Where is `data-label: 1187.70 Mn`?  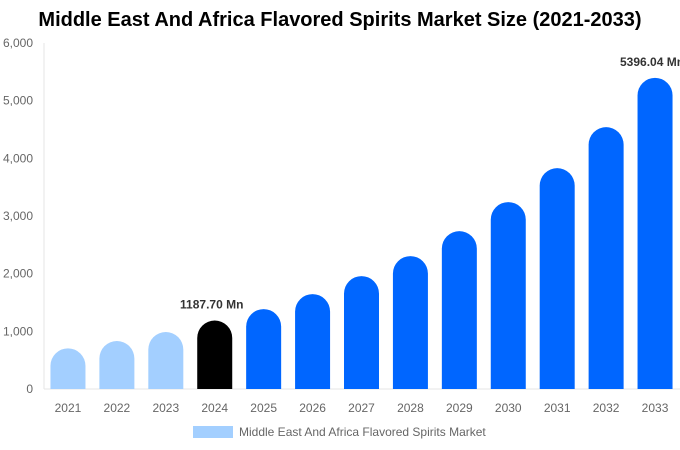 data-label: 1187.70 Mn is located at coordinates (211, 305).